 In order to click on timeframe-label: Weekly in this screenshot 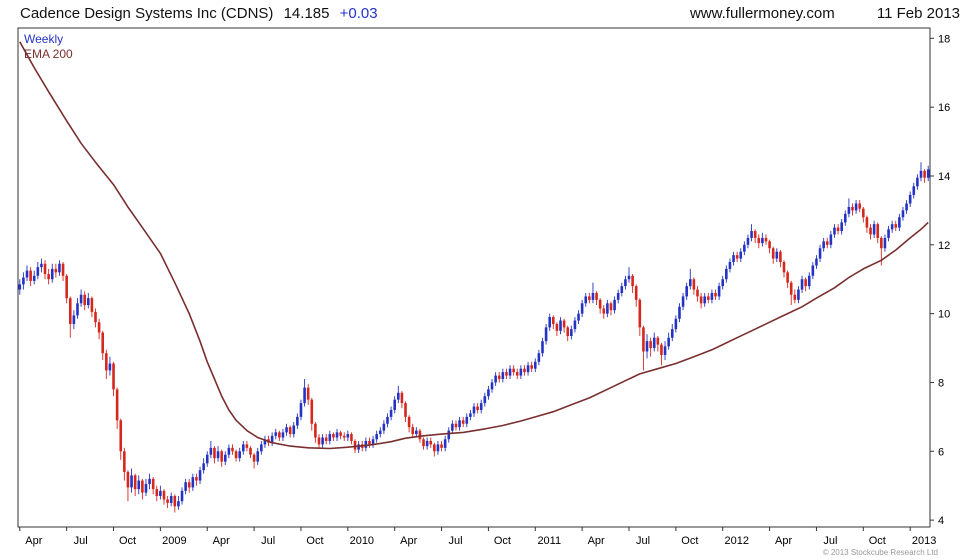, I will do `click(44, 39)`.